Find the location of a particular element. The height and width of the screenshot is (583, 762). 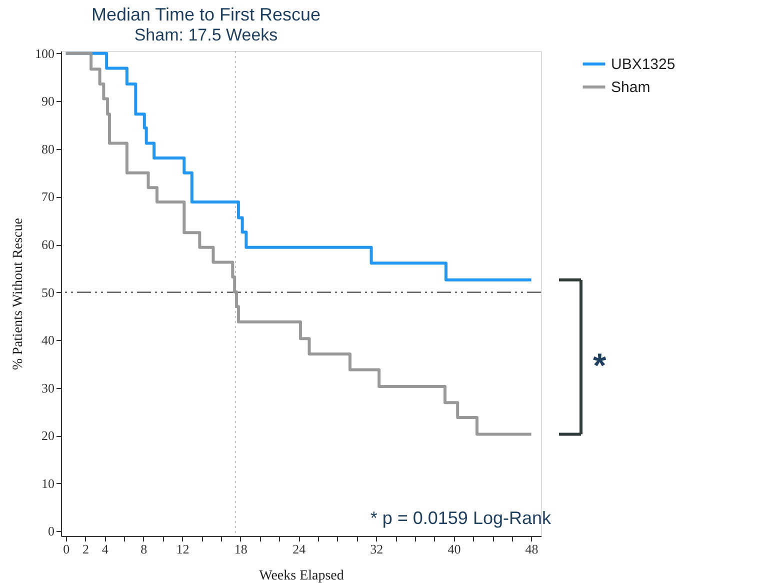

legend-label: UBX1325 is located at coordinates (643, 64).